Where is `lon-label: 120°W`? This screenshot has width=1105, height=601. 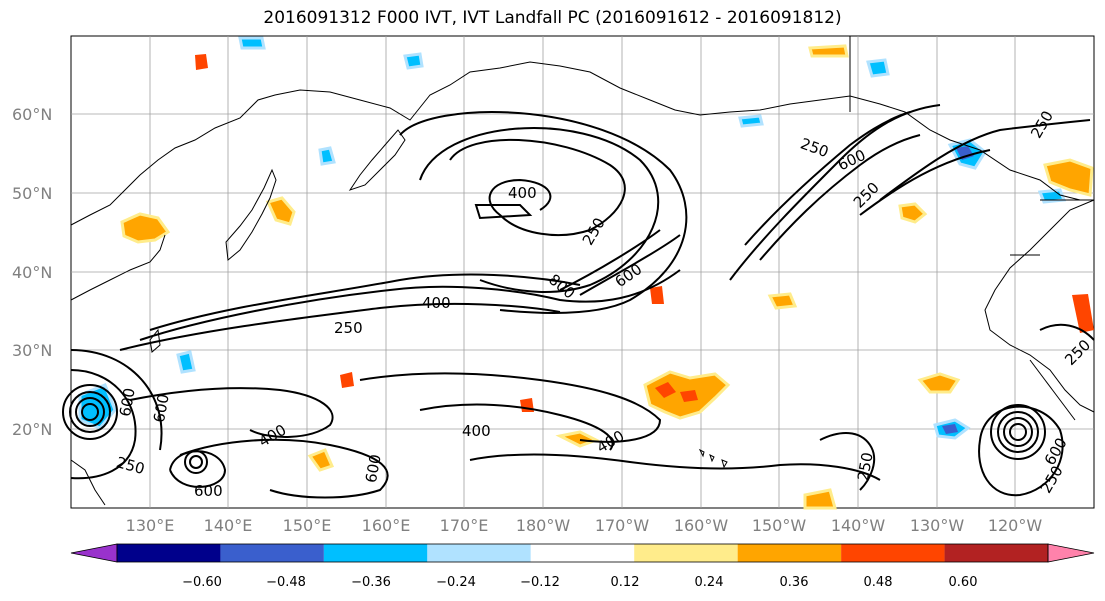
lon-label: 120°W is located at coordinates (1015, 525).